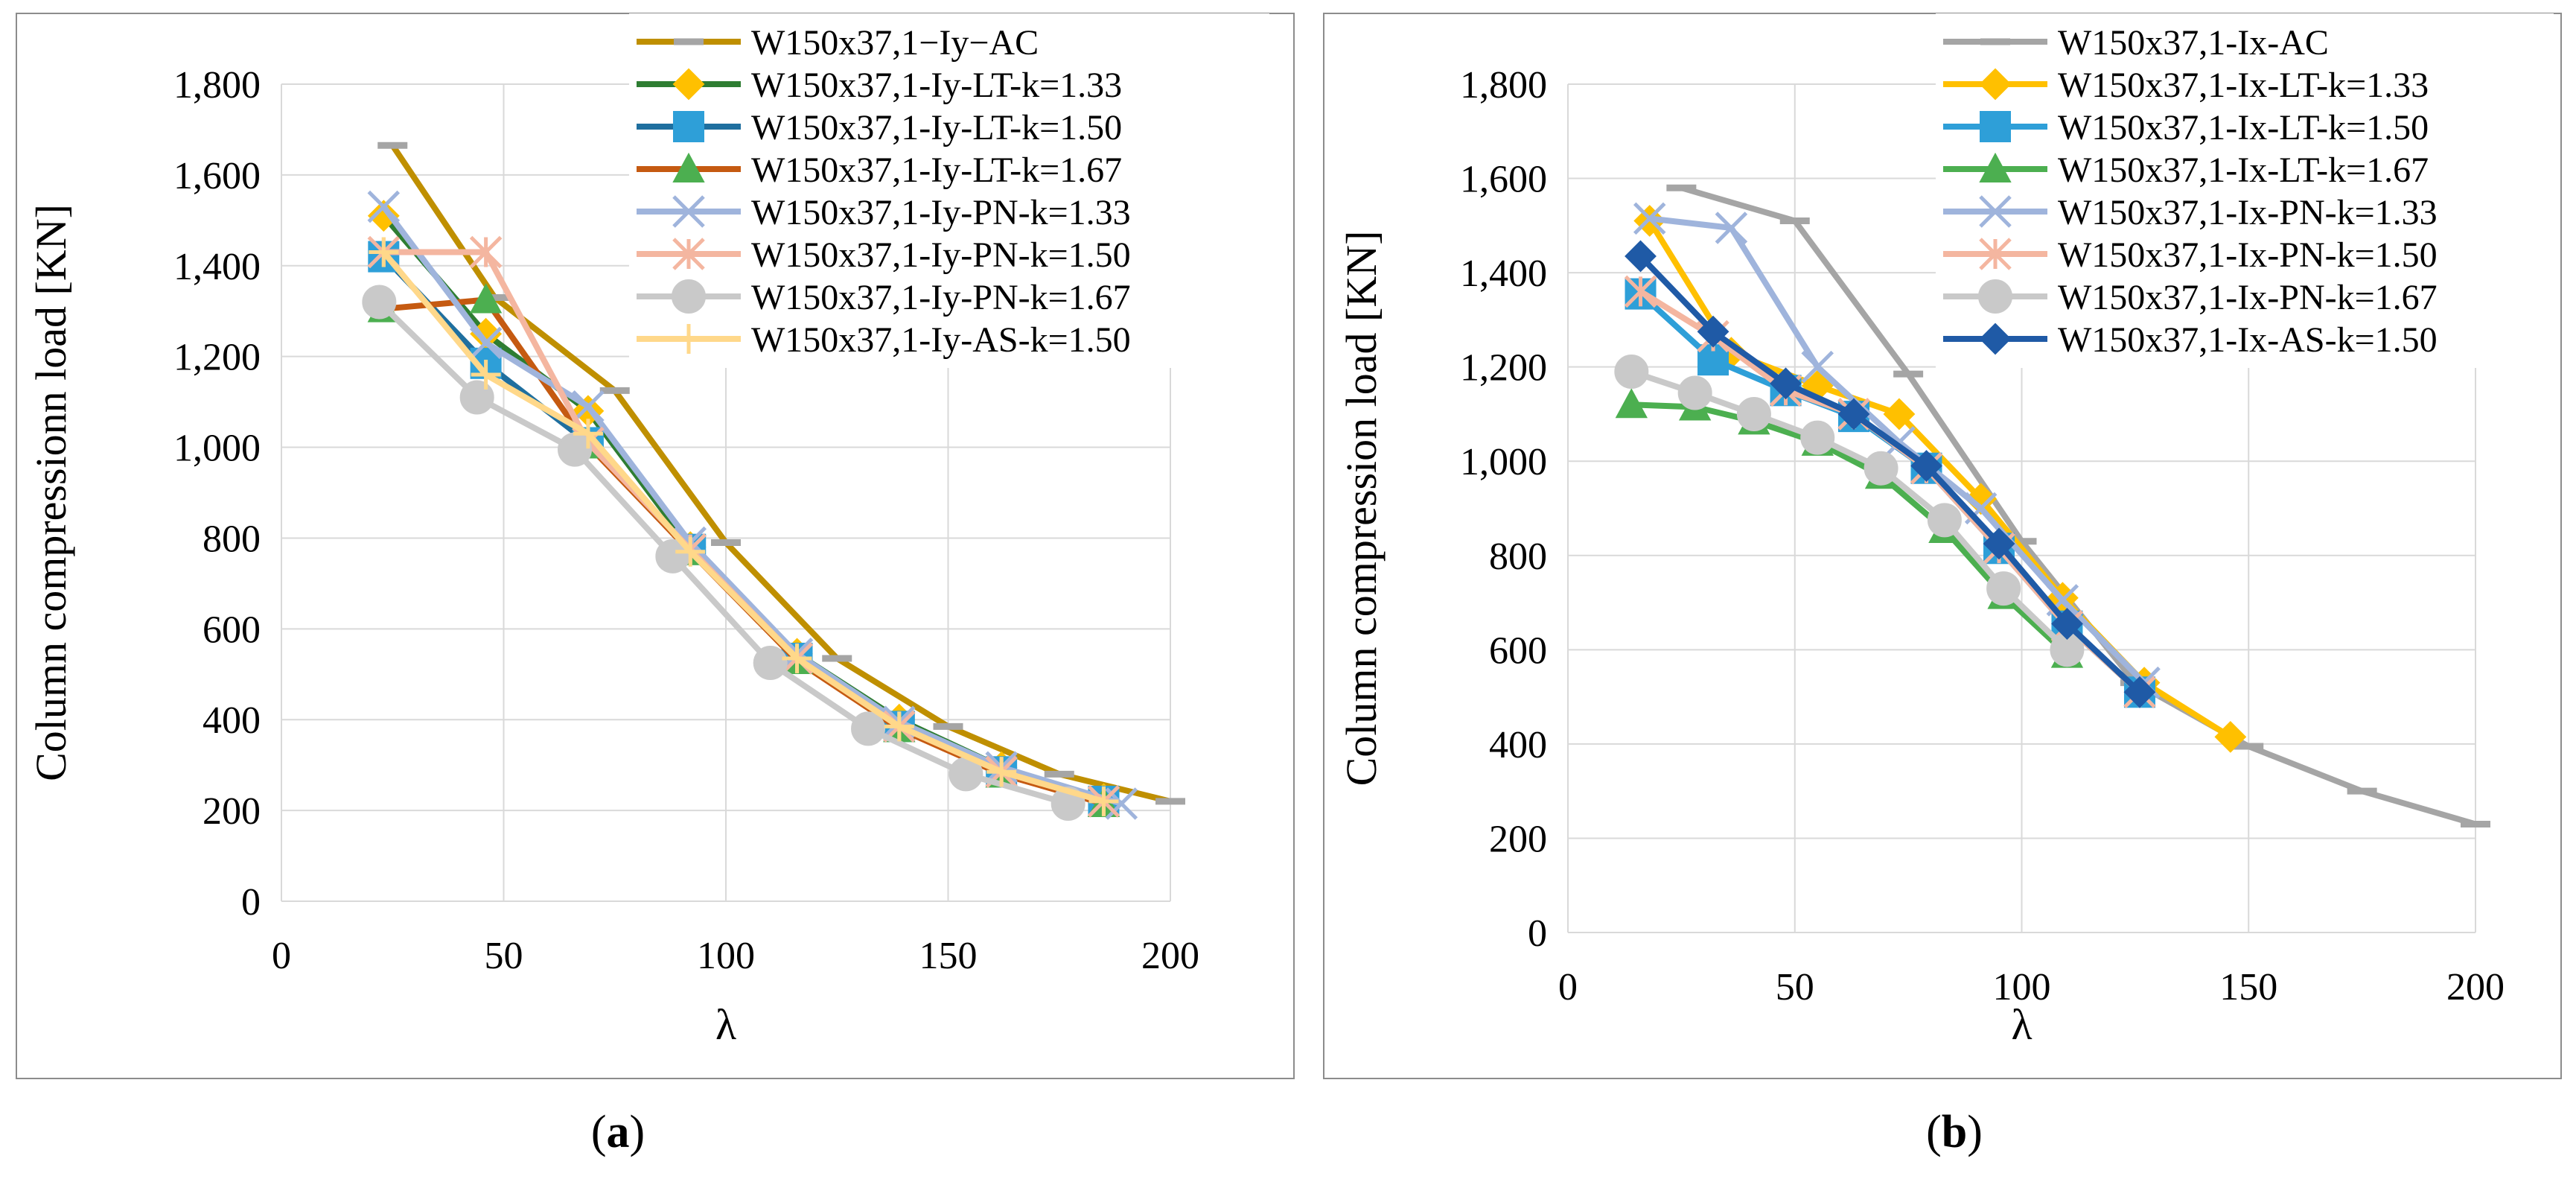 Image resolution: width=2576 pixels, height=1185 pixels. I want to click on legend-item: W150x37,1-Iy-LT-k=1.50, so click(879, 127).